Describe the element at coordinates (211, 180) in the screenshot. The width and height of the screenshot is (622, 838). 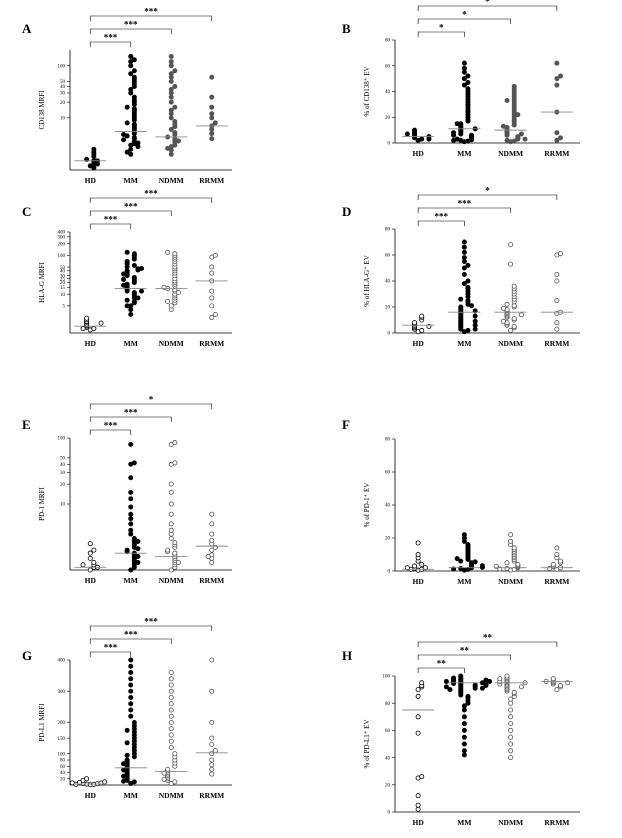
I see `panel-a-category-rrmm: RRMM` at that location.